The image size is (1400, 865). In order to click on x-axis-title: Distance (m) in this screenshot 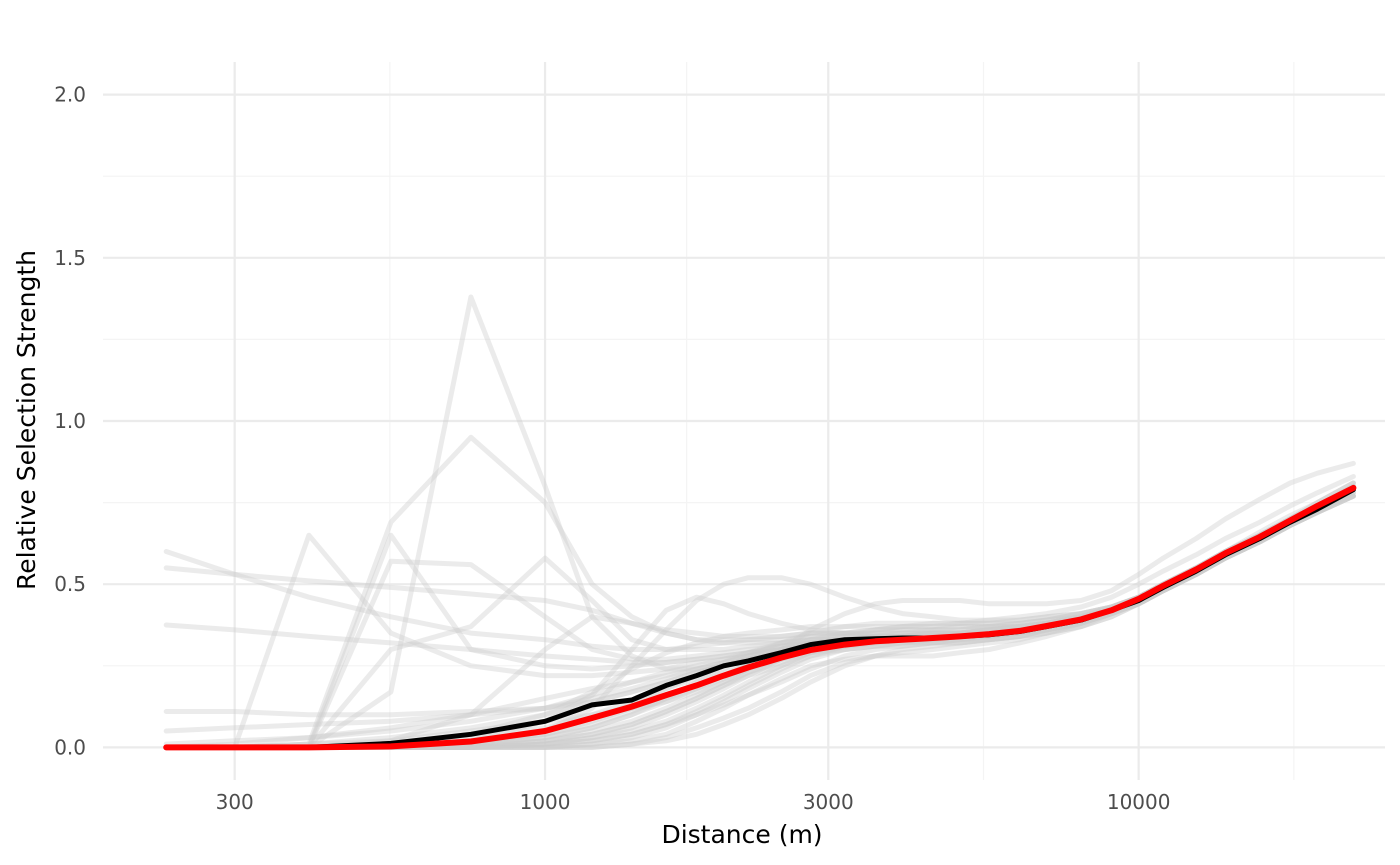, I will do `click(741, 834)`.